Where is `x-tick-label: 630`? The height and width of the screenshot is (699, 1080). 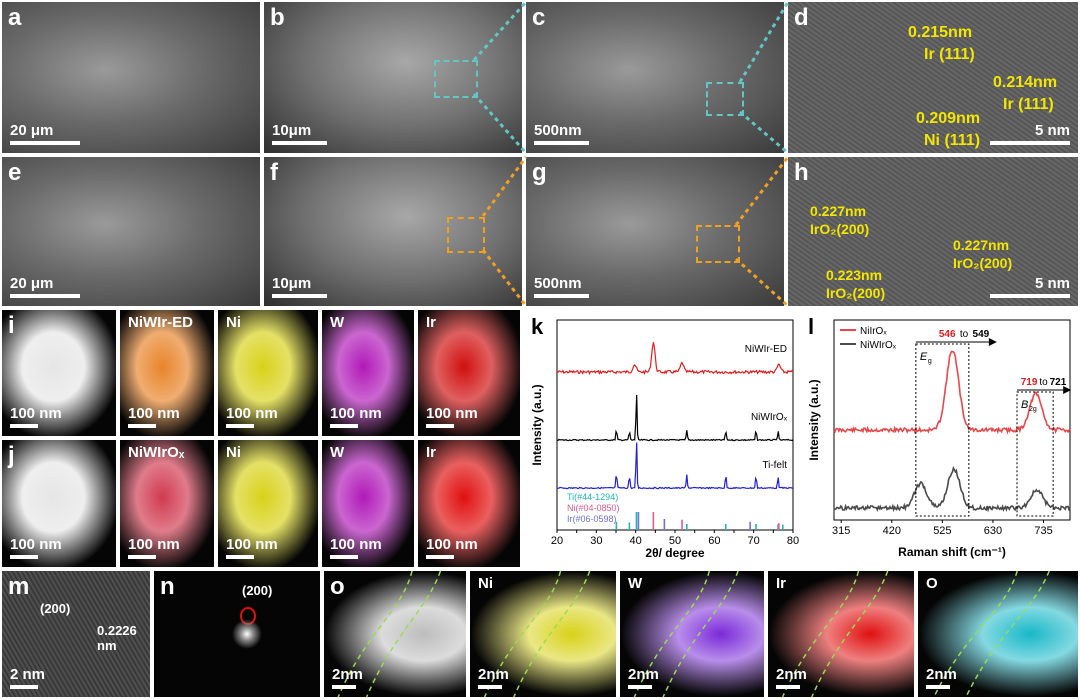 x-tick-label: 630 is located at coordinates (993, 531).